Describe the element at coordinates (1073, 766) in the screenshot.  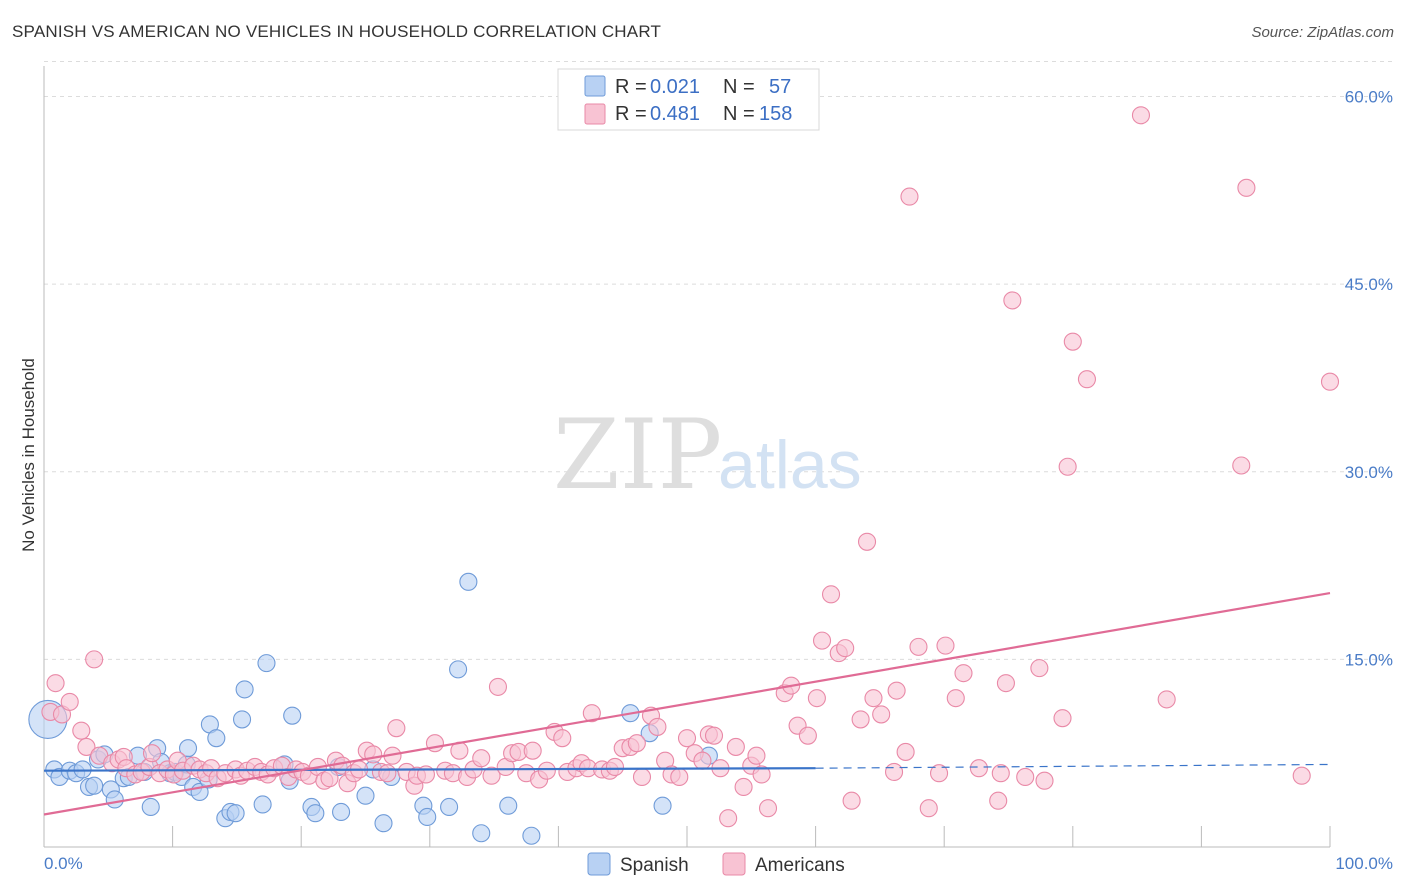
I see `spanish-trend-extension` at that location.